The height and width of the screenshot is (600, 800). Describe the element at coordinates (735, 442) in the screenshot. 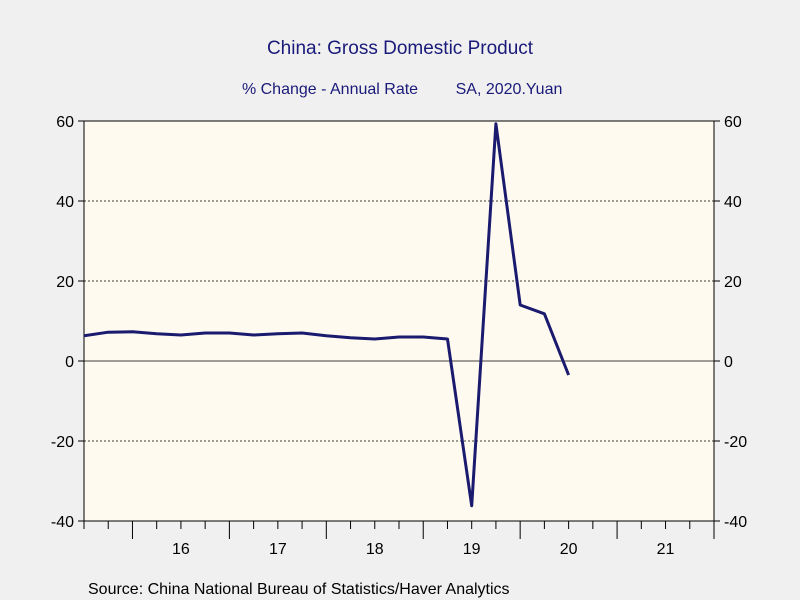

I see `y-tick-label-right: -20` at that location.